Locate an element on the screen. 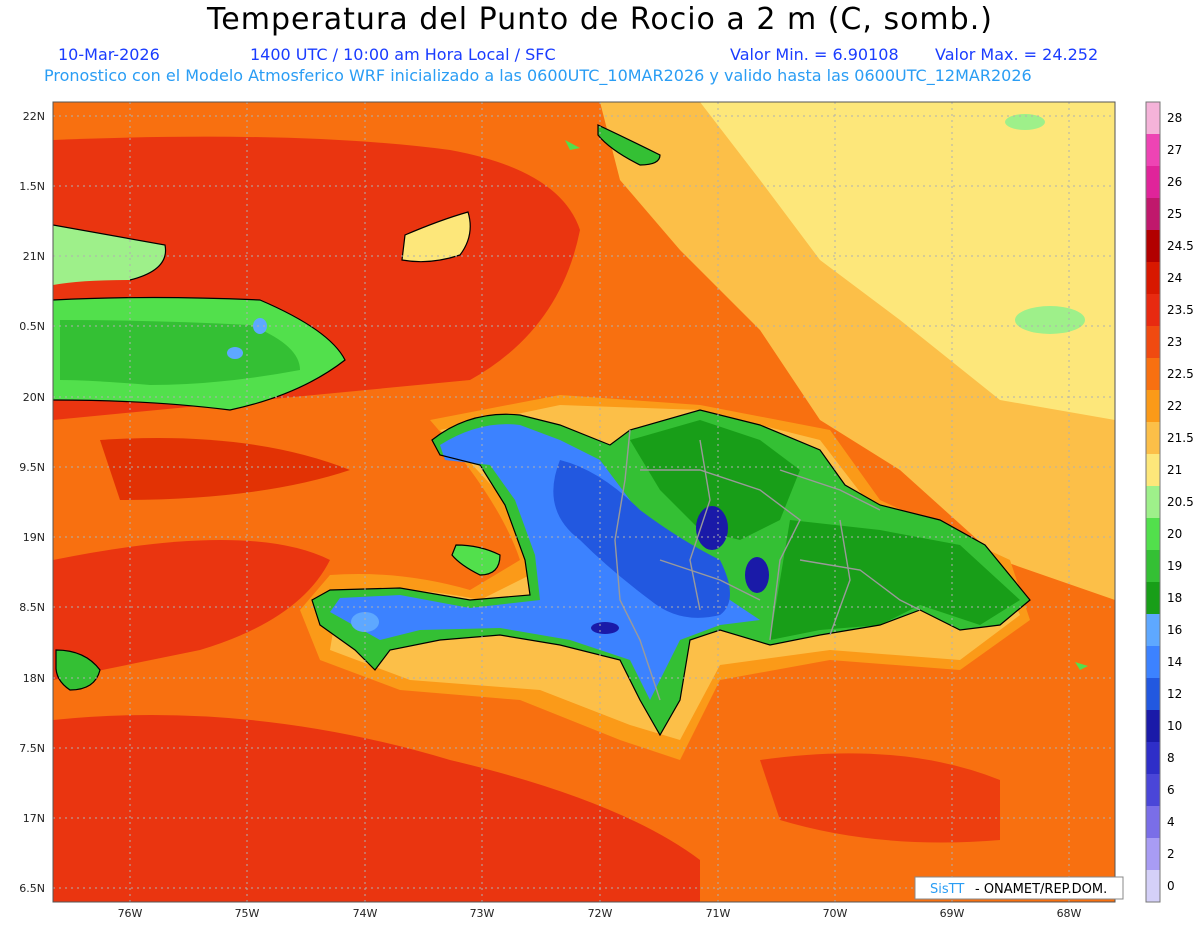 This screenshot has width=1200, height=927. legend-label: 28 is located at coordinates (1174, 118).